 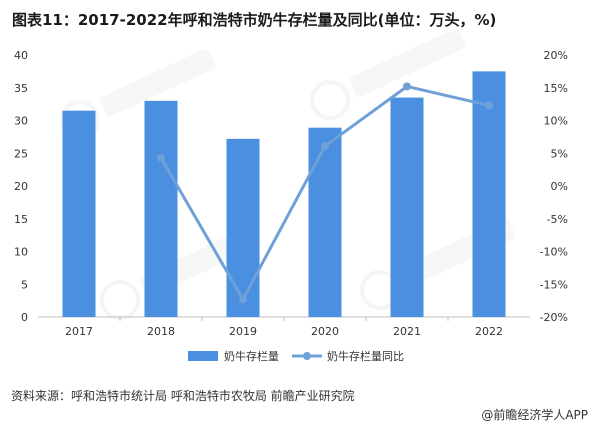 What do you see at coordinates (21, 121) in the screenshot?
I see `y-left-tick-label: 30` at bounding box center [21, 121].